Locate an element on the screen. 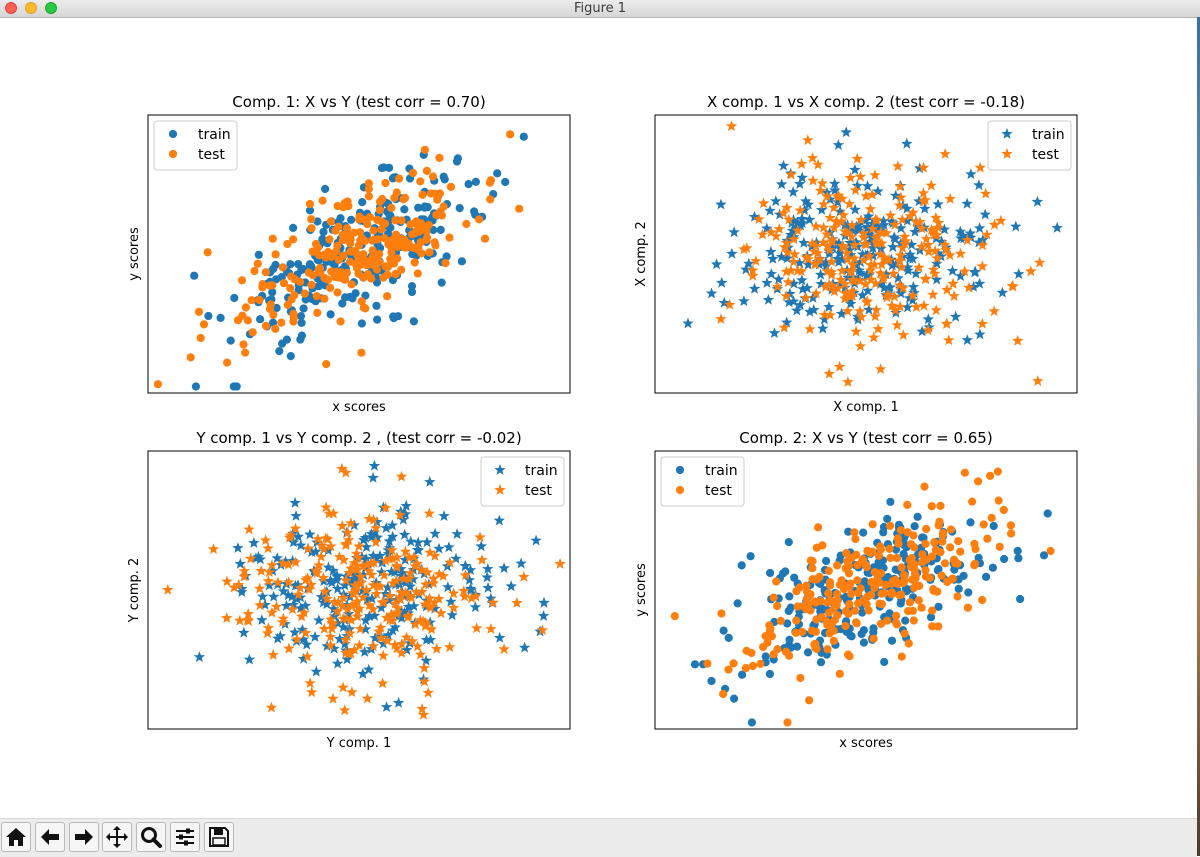  close-window-button is located at coordinates (11, 8).